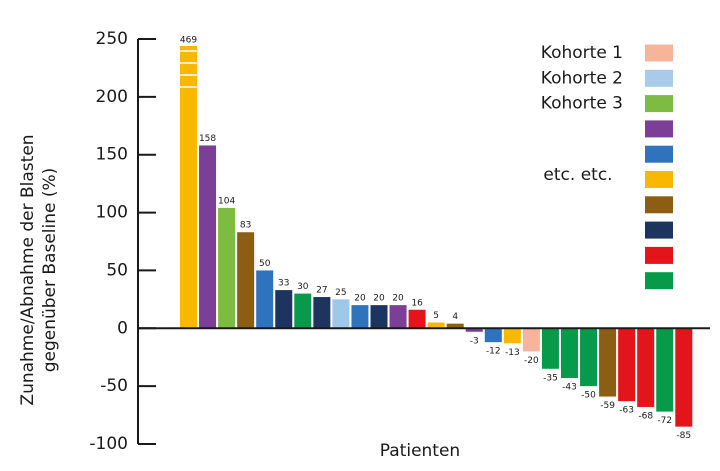 This screenshot has height=471, width=720. Describe the element at coordinates (550, 378) in the screenshot. I see `value-label: -35` at that location.